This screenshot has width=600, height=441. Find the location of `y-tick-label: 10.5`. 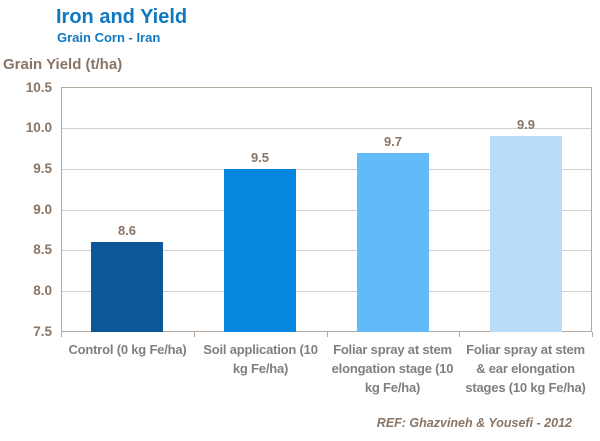

y-tick-label: 10.5 is located at coordinates (38, 87).